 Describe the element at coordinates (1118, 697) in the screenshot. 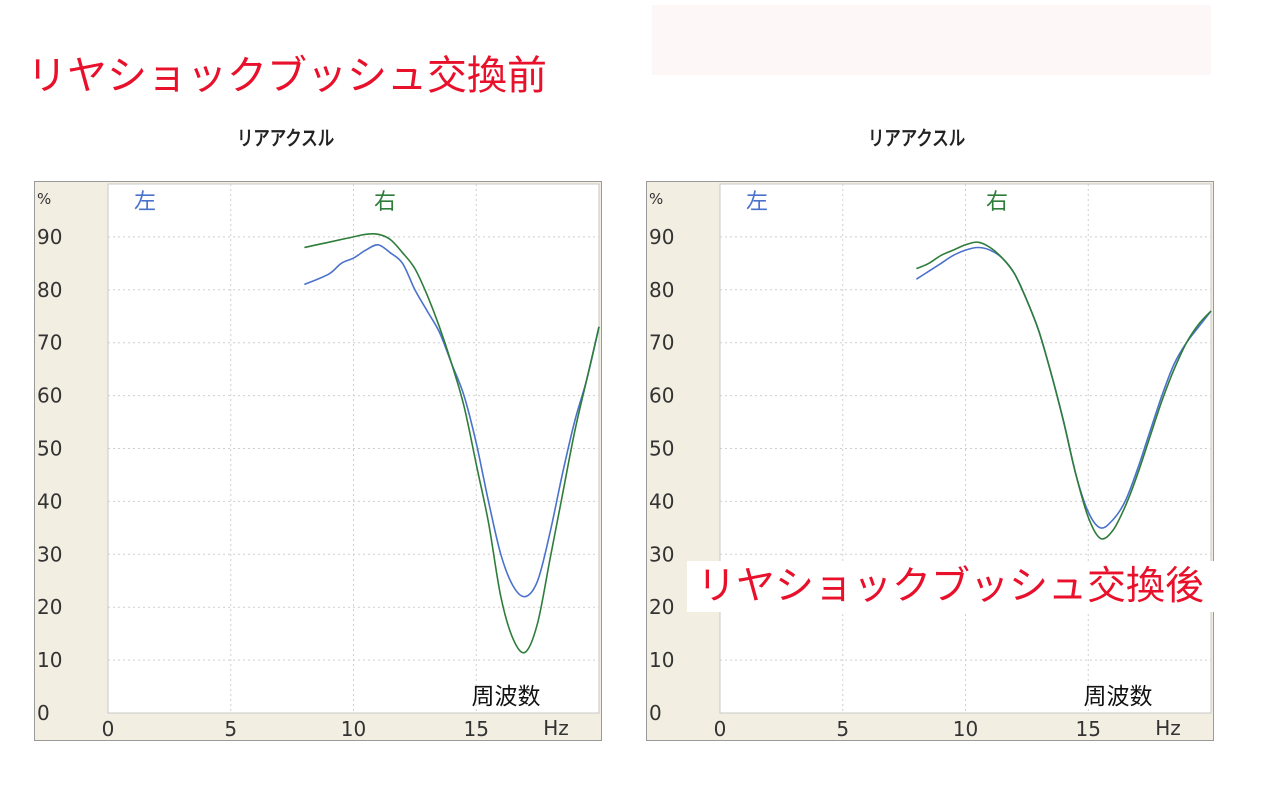

I see `c1-frequency-annotation: 周波数` at that location.